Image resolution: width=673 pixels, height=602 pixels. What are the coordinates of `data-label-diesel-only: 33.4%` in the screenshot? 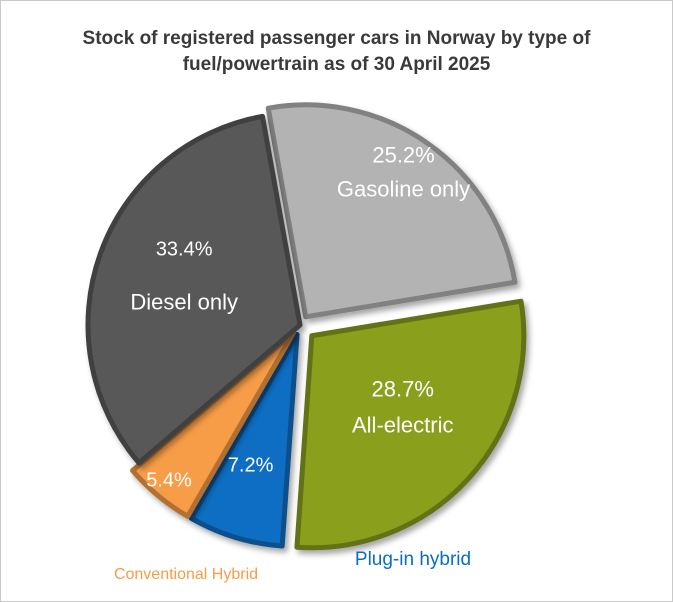 It's located at (184, 250).